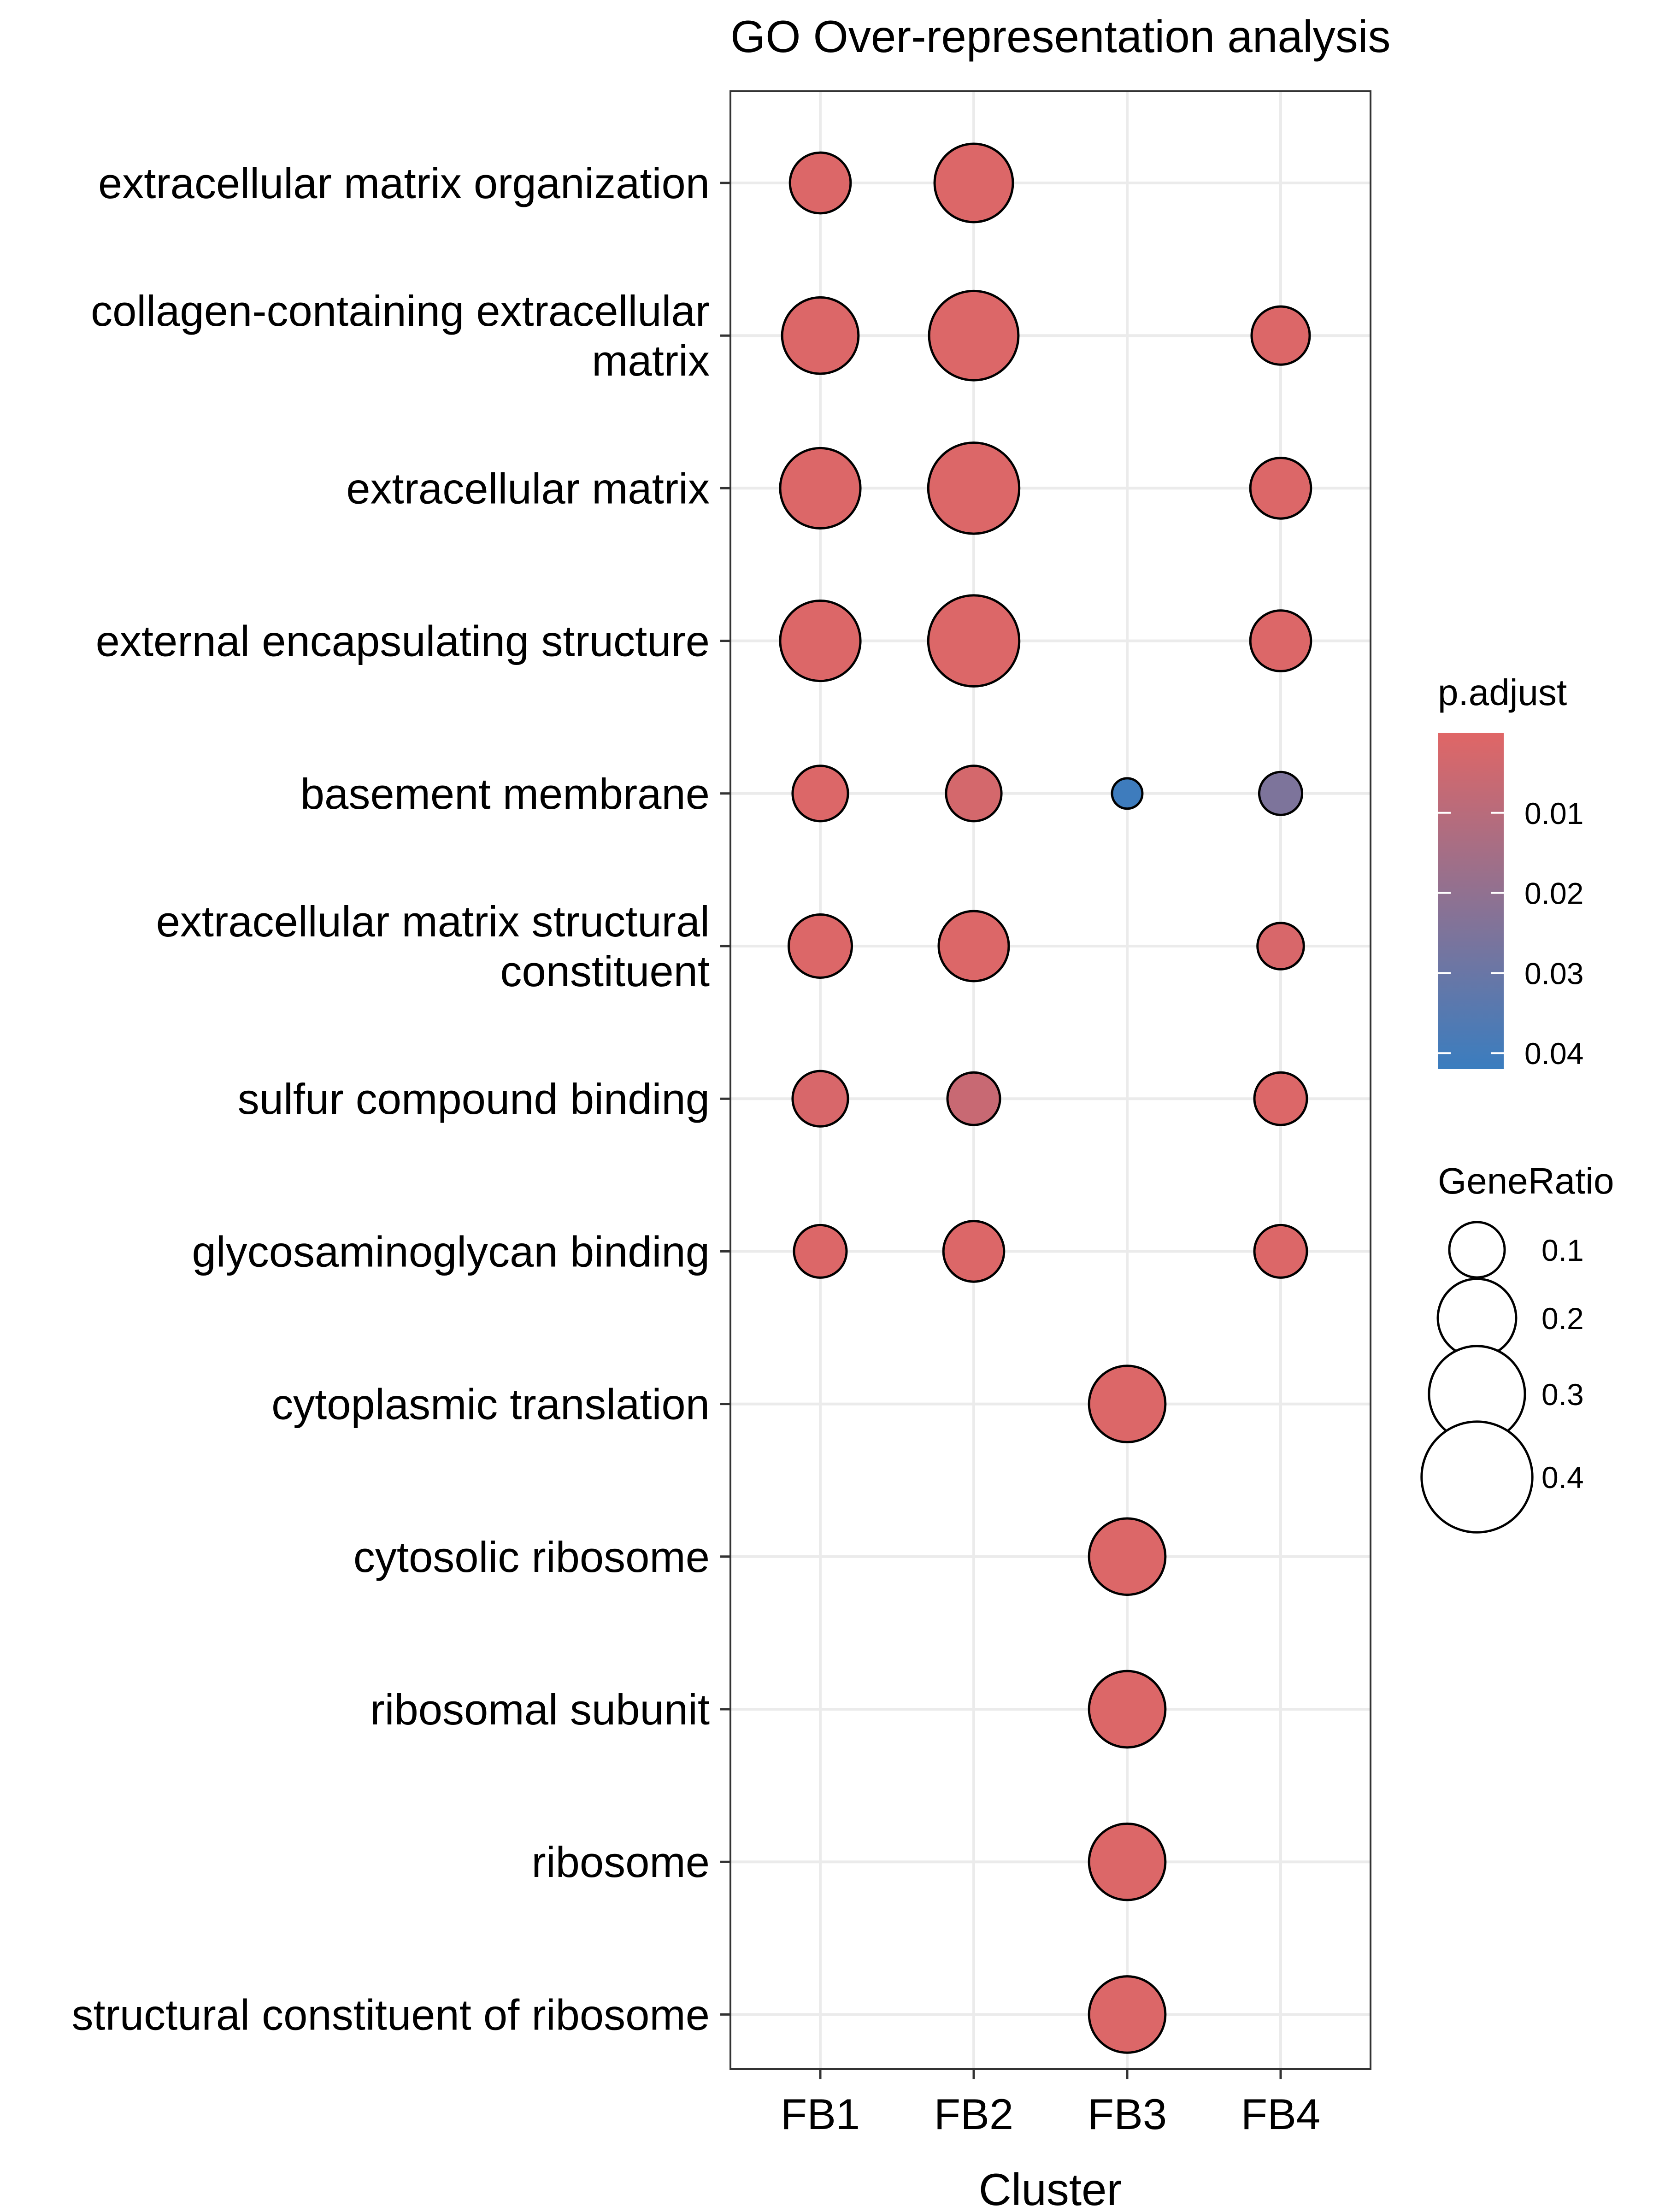 The width and height of the screenshot is (1659, 2212). Describe the element at coordinates (1526, 1180) in the screenshot. I see `size-legend-title: GeneRatio` at that location.